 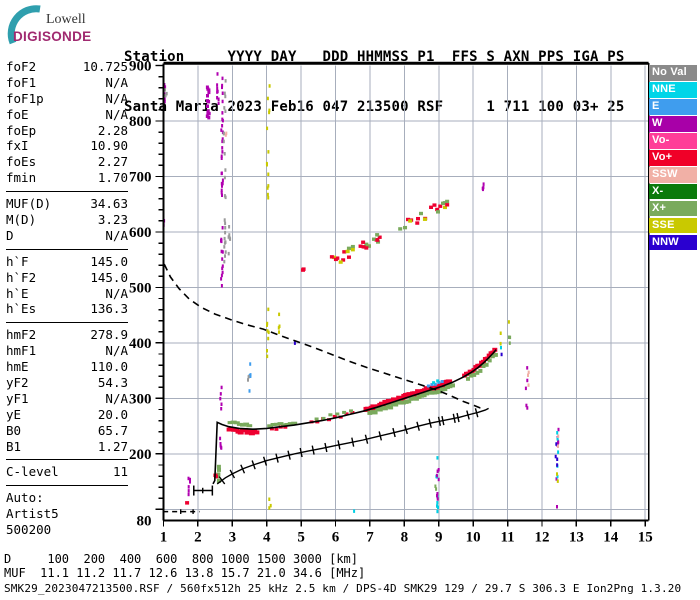 What do you see at coordinates (109, 335) in the screenshot?
I see `param-value: 278.9` at bounding box center [109, 335].